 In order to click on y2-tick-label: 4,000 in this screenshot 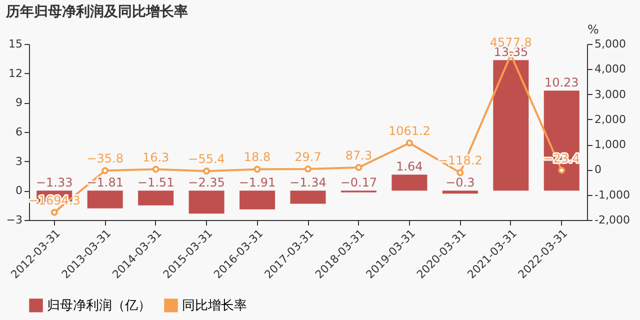, I will do `click(610, 69)`.